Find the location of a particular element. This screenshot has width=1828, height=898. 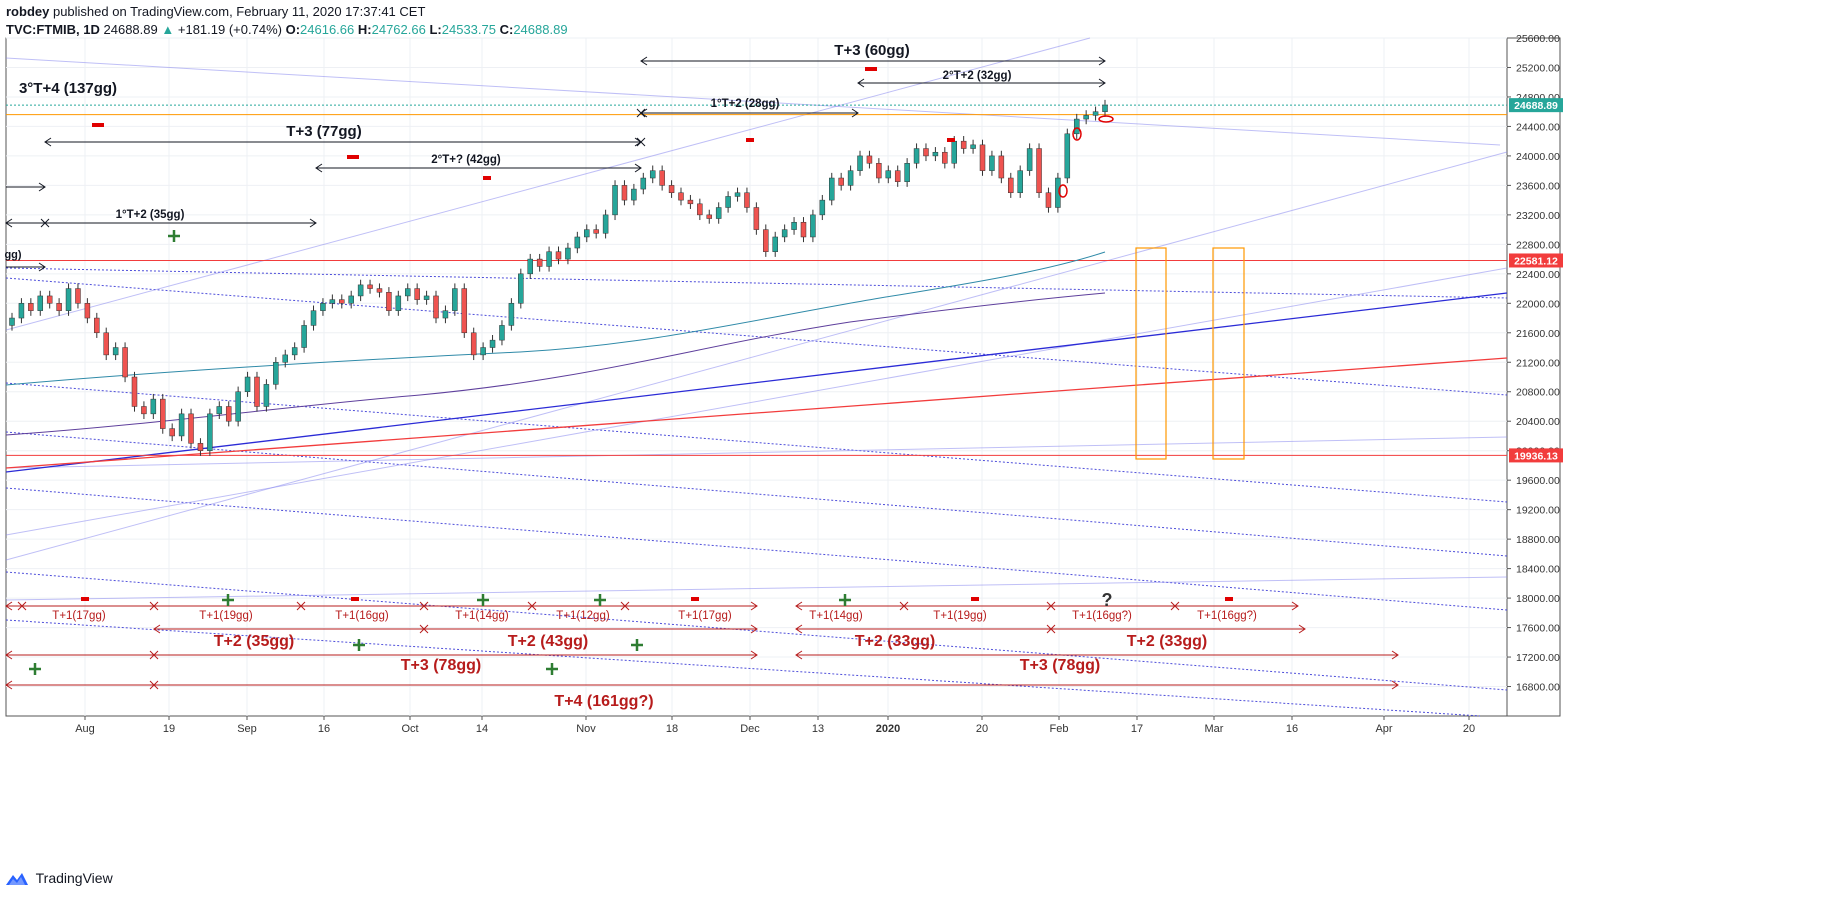

y-tick-label: 19600.00 is located at coordinates (1538, 481).